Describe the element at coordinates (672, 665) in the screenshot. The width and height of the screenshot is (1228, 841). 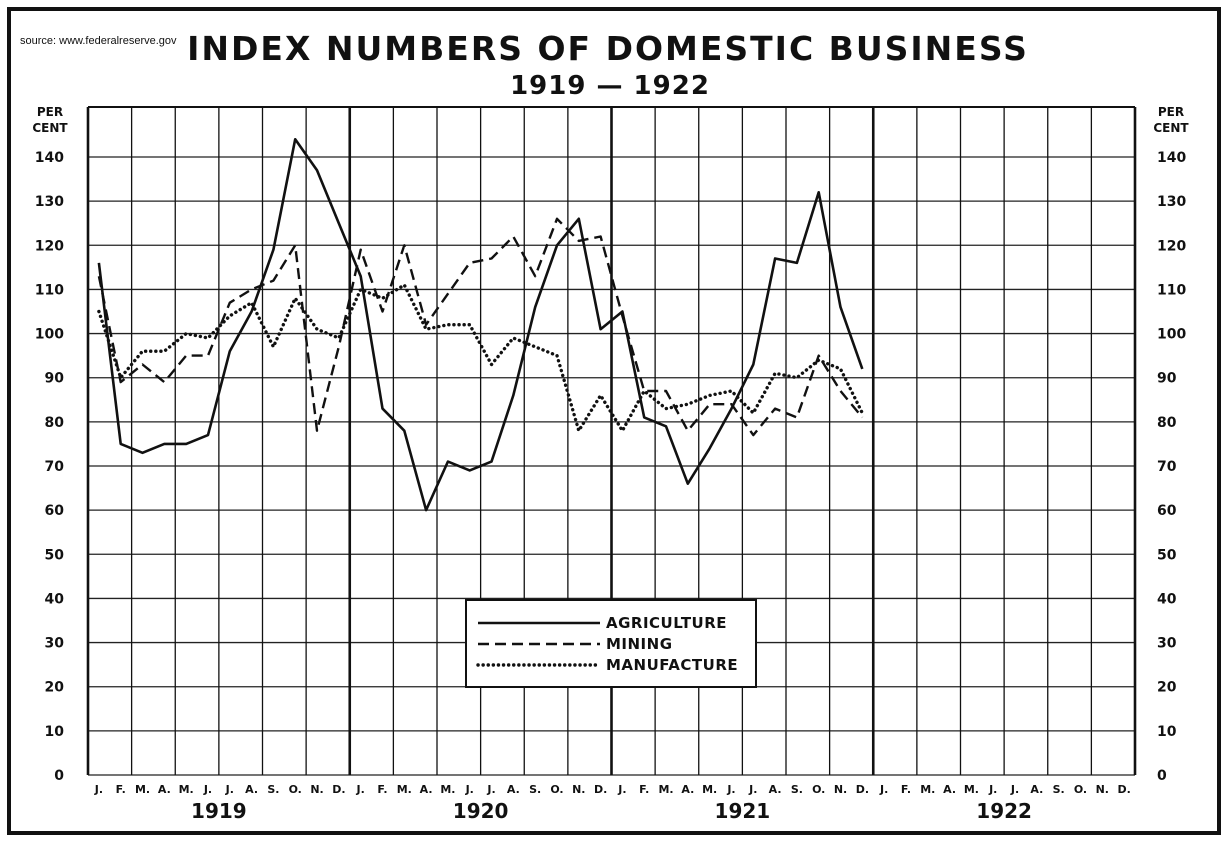
I see `legend-label-manufacture: MANUFACTURE` at that location.